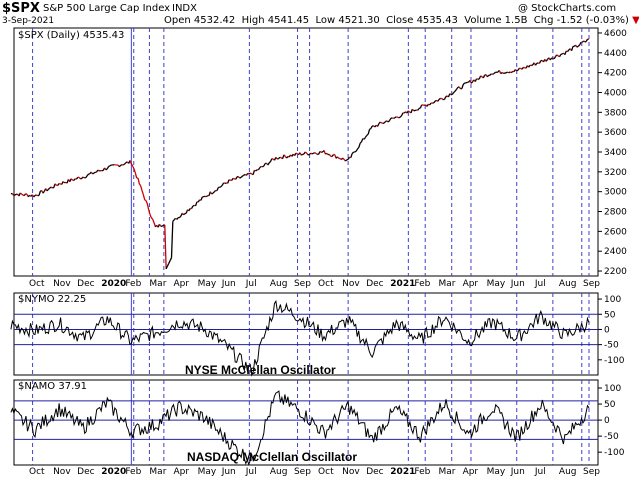 The width and height of the screenshot is (639, 484). What do you see at coordinates (21, 8) in the screenshot?
I see `symbol: $SPX` at bounding box center [21, 8].